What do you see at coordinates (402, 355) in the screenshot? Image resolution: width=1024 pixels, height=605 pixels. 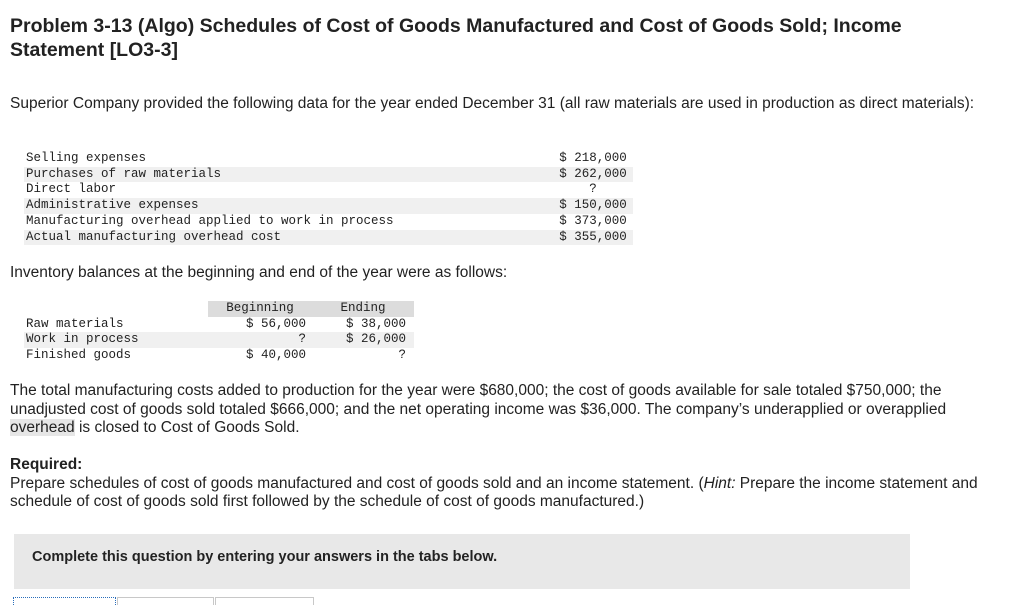 I see `inventory-ending: ?` at bounding box center [402, 355].